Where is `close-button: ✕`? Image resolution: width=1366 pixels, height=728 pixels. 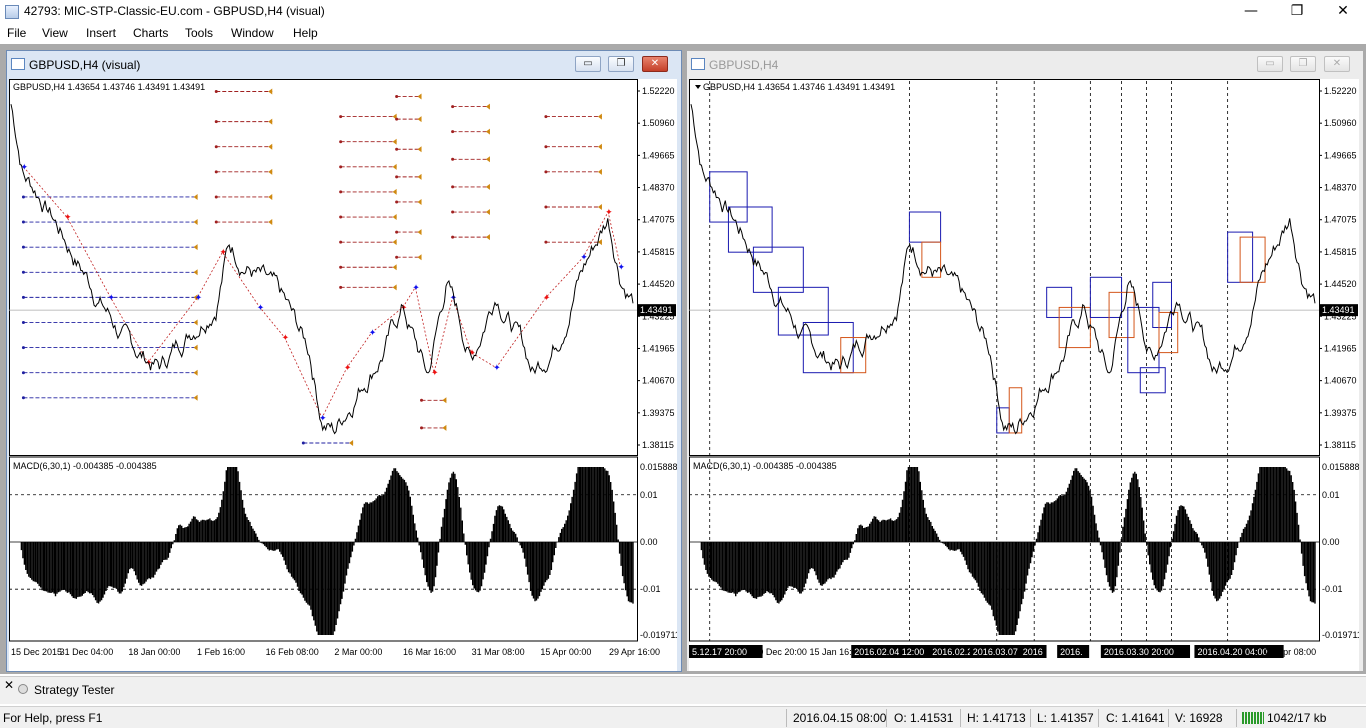
close-button: ✕ is located at coordinates (1343, 11).